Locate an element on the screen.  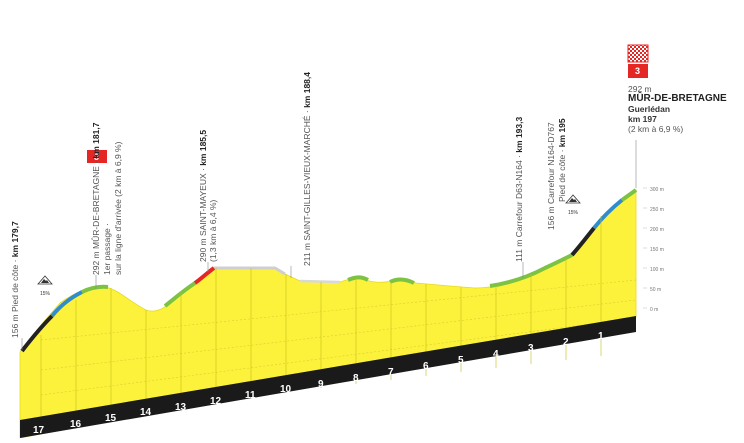
svg-text:111 m Carrefour D63-N164 · km: 111 m Carrefour D63-N164 · km 193,3 is located at coordinates (519, 189).